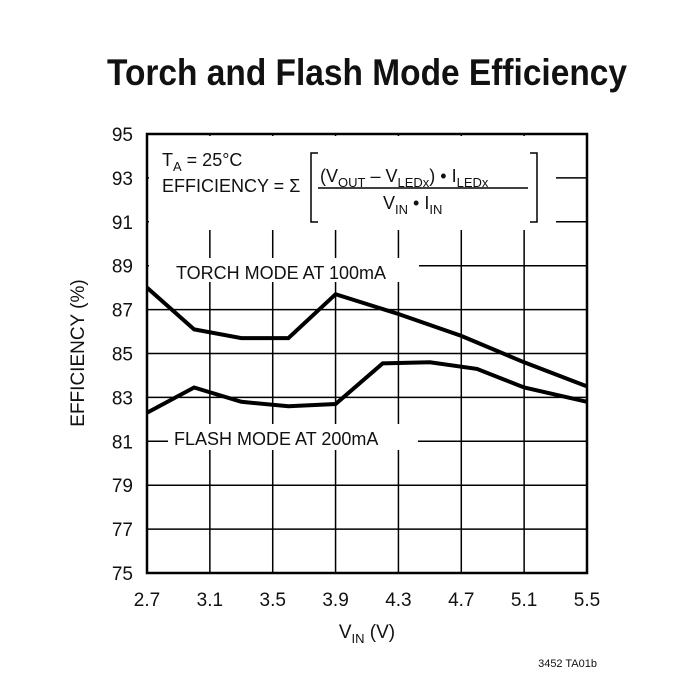 This screenshot has height=700, width=700. I want to click on x-tick-label: 5.1, so click(524, 600).